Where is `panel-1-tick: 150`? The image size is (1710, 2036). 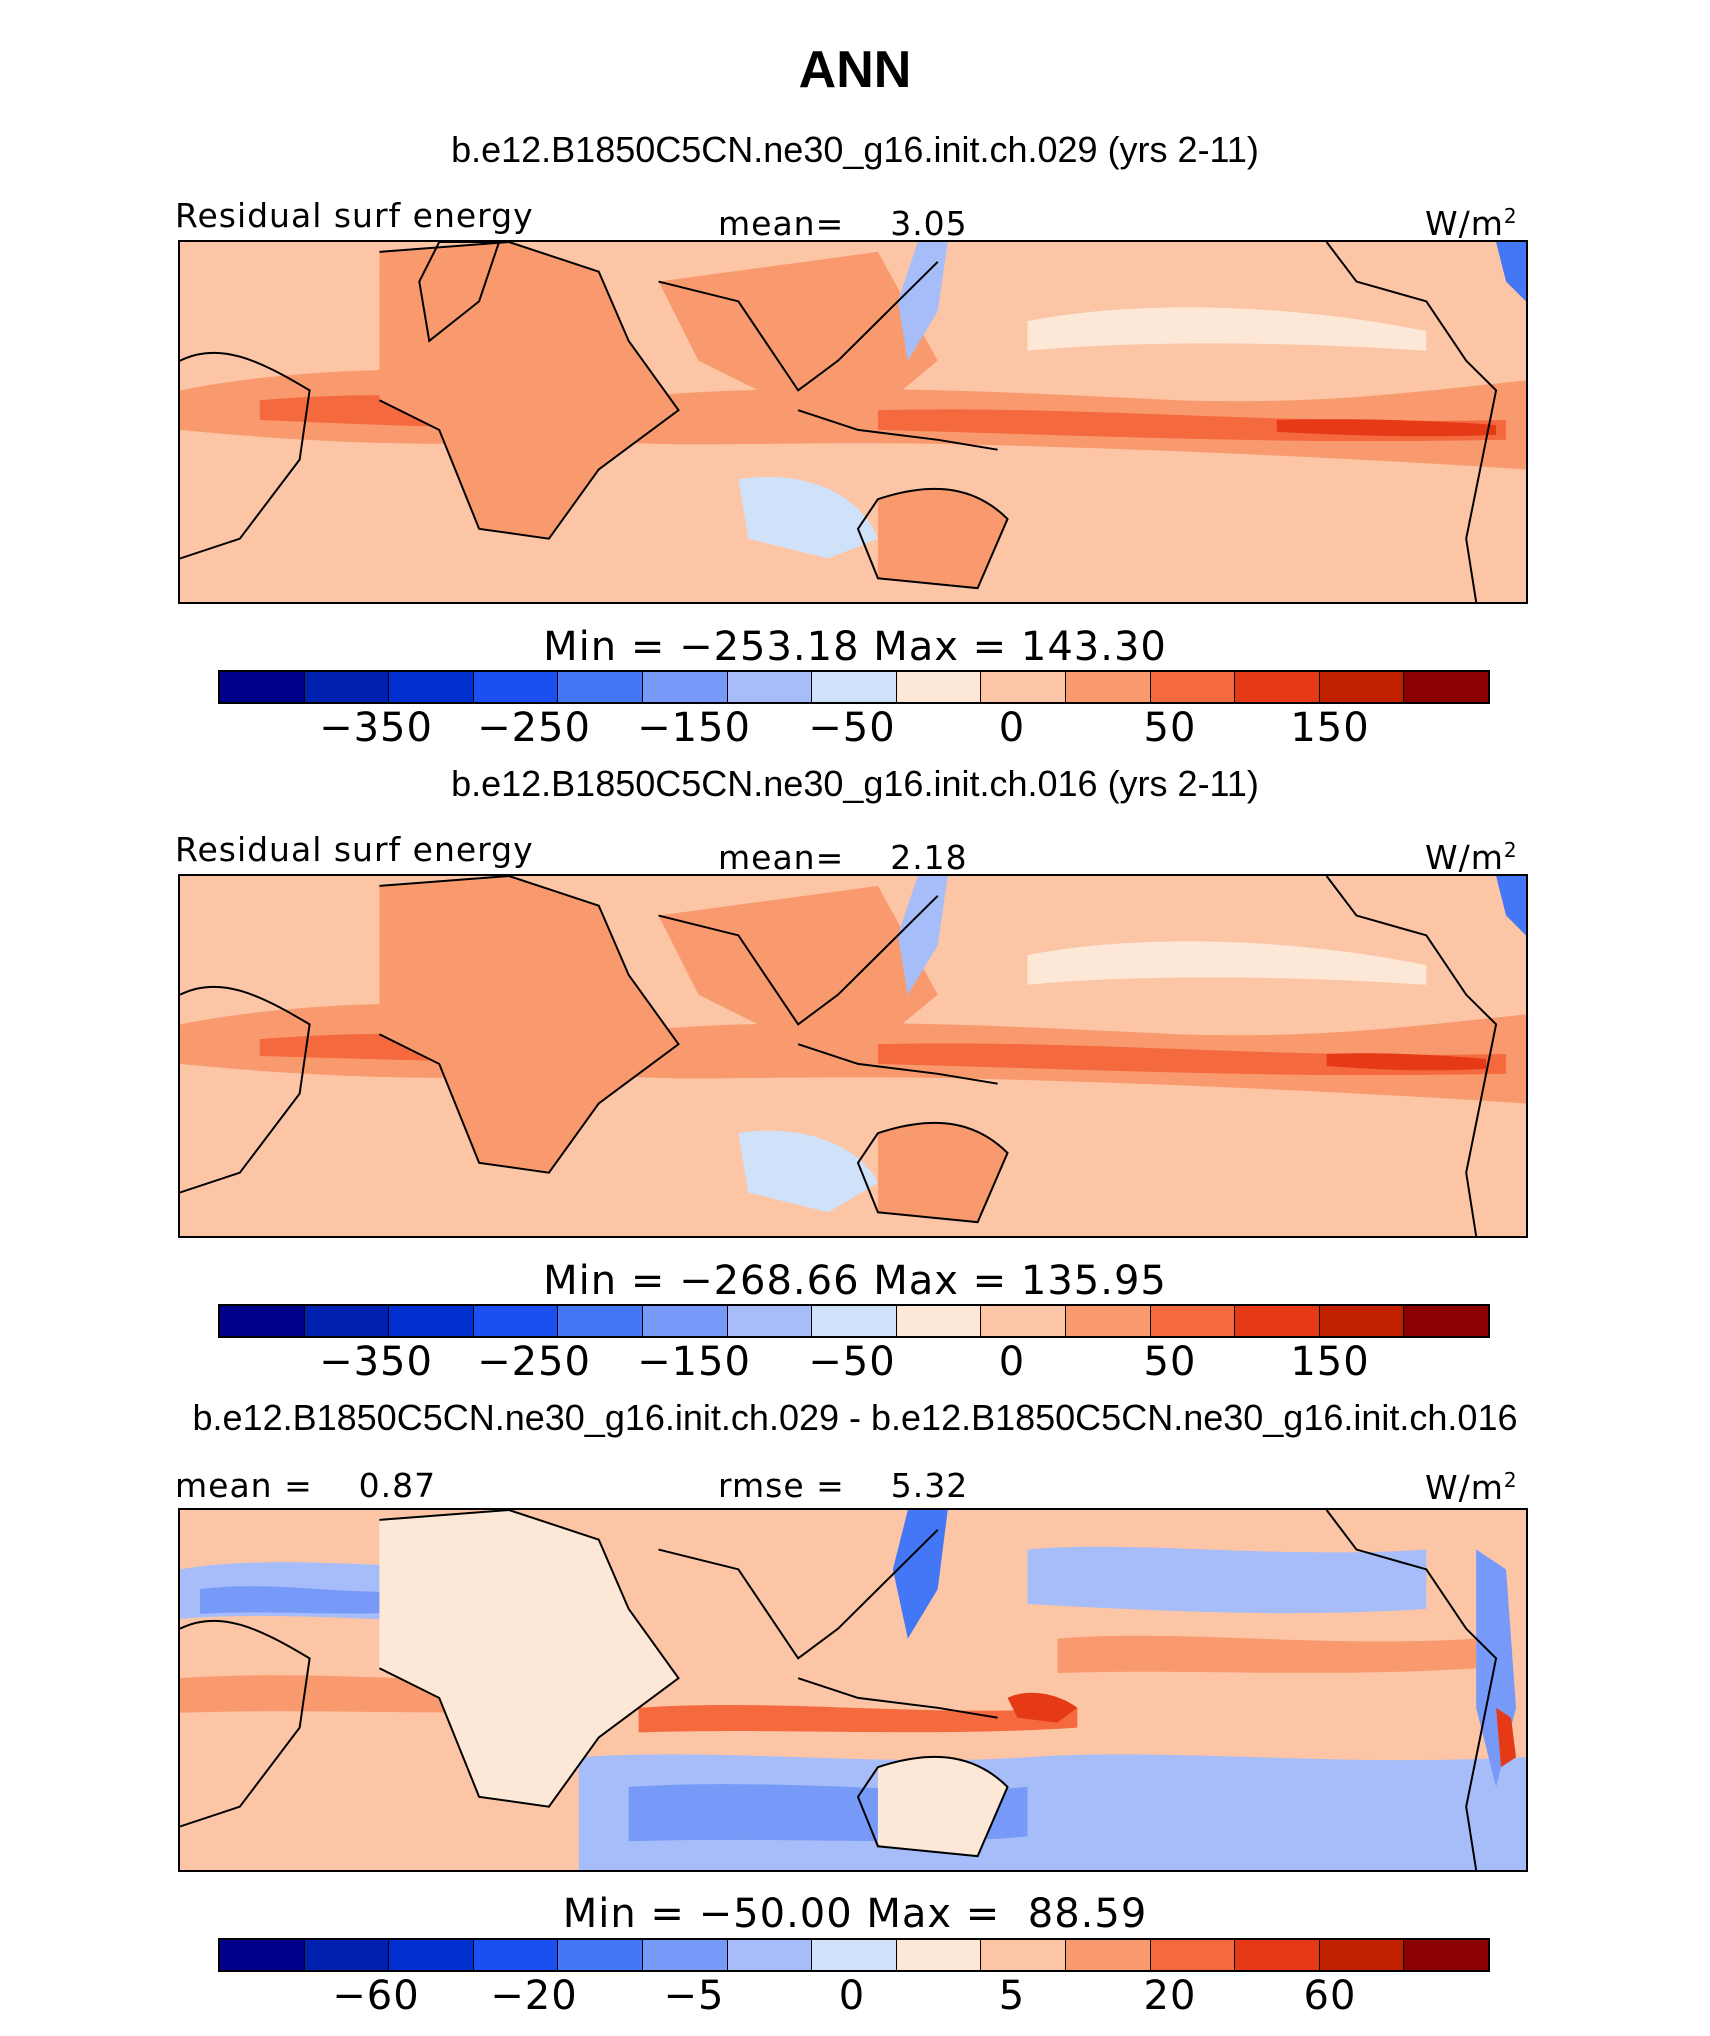 panel-1-tick: 150 is located at coordinates (1330, 728).